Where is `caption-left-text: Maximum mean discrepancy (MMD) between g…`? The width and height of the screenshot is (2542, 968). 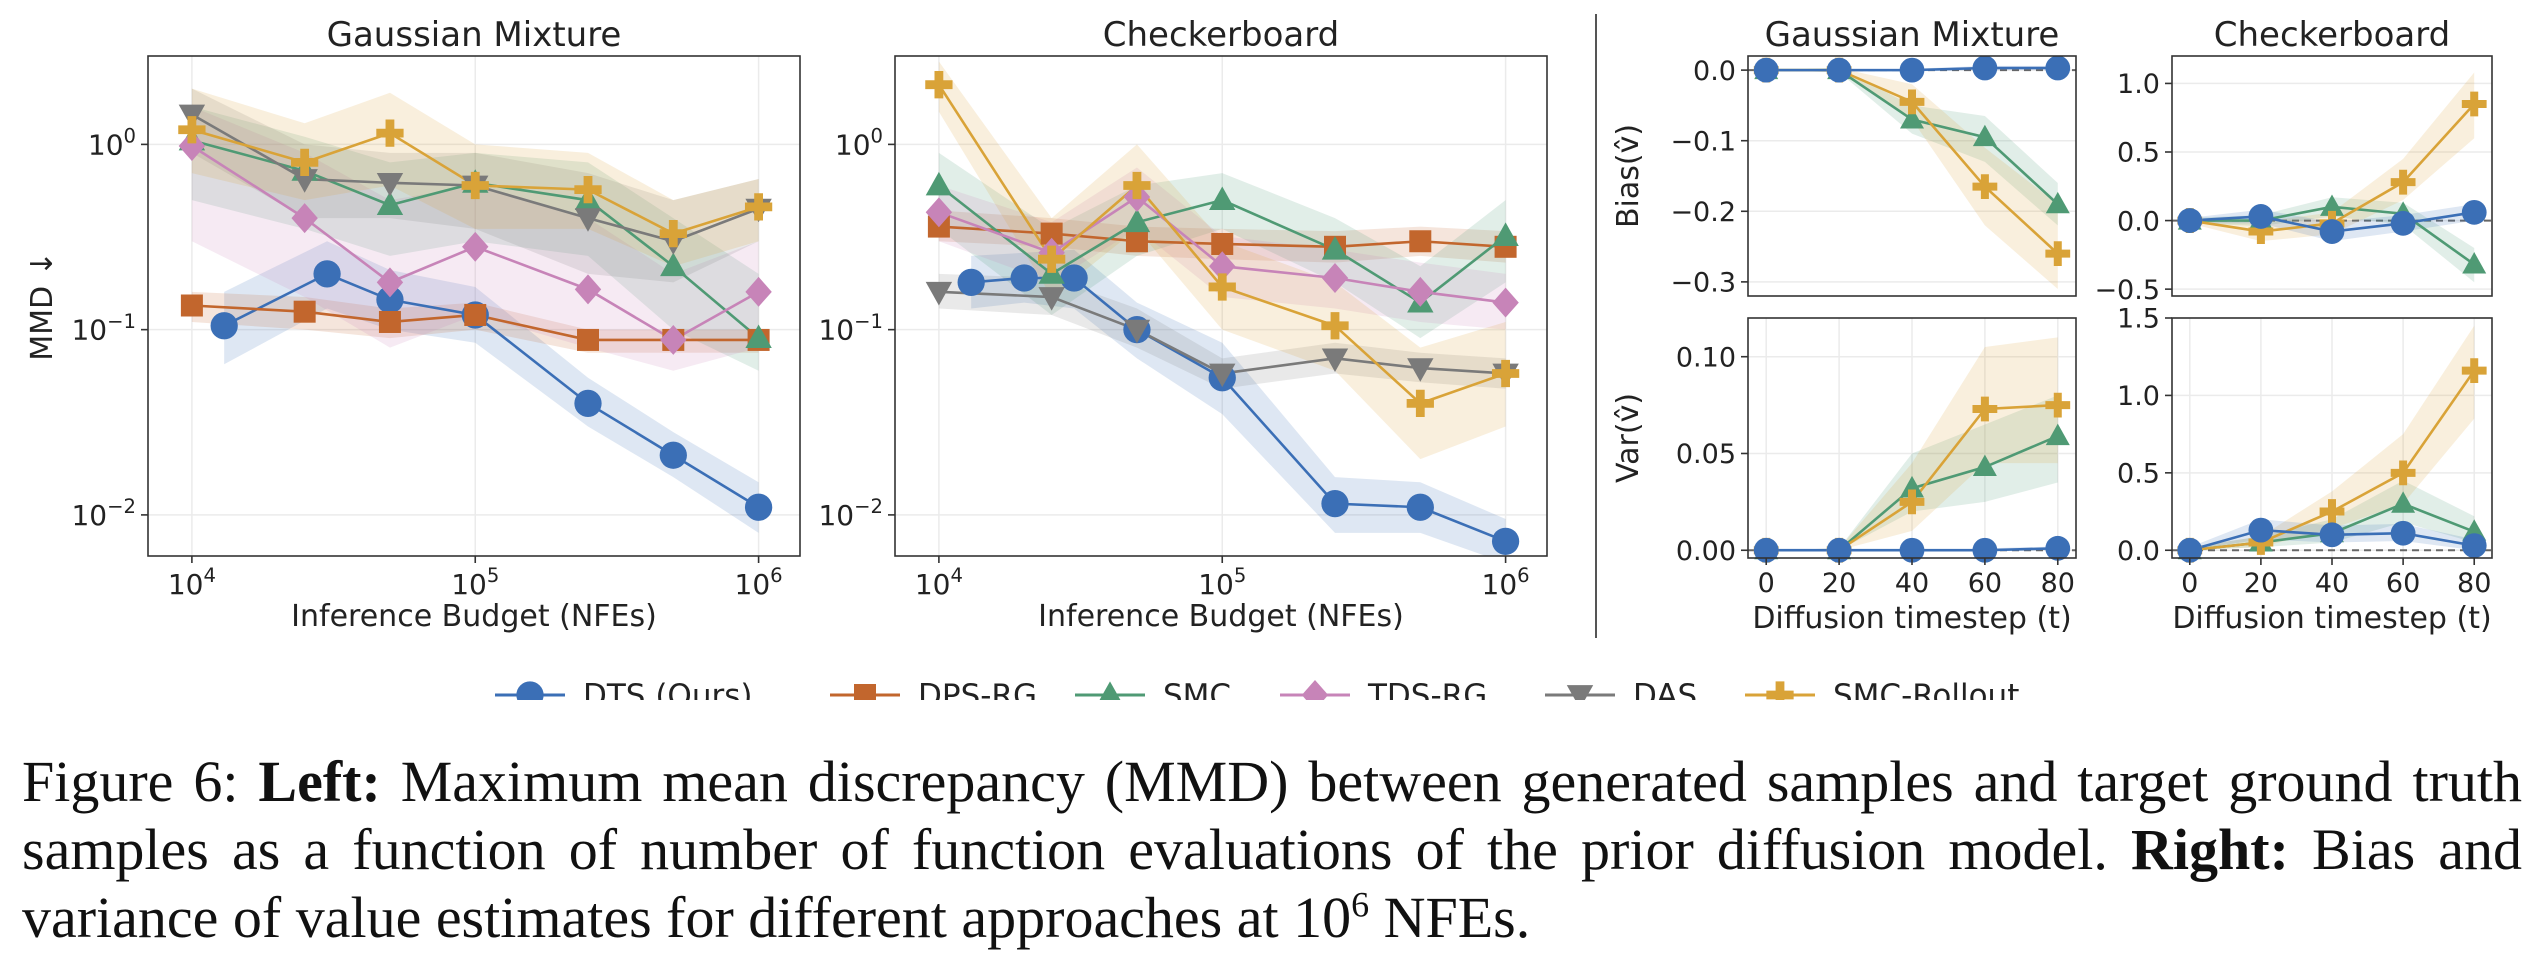
caption-left-text: Maximum mean discrepancy (MMD) between g… is located at coordinates (1272, 815).